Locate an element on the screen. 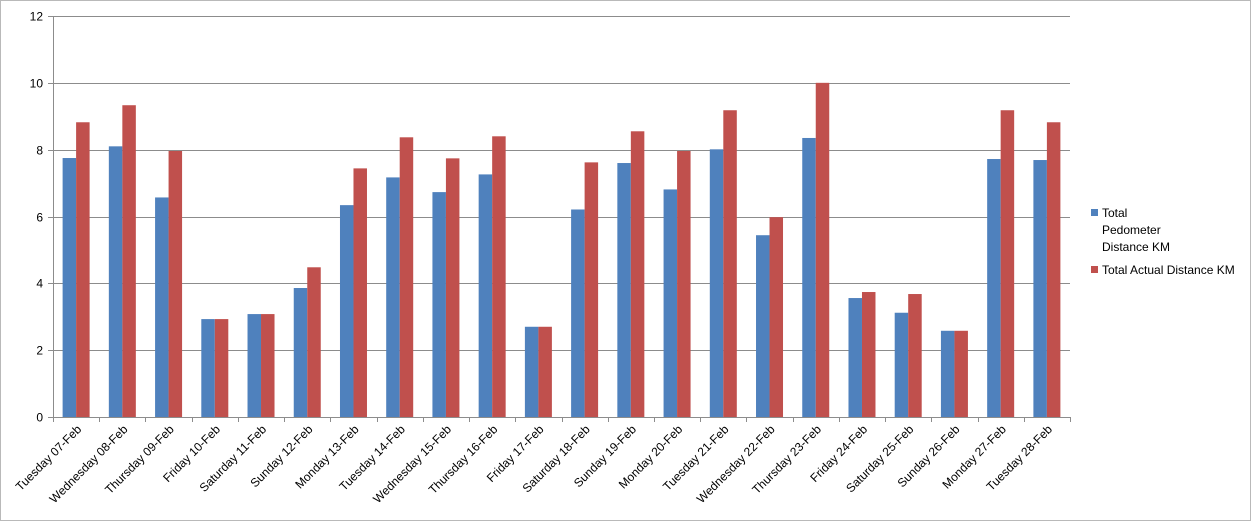 The height and width of the screenshot is (522, 1251). legend-label: Total Actual Distance KM is located at coordinates (1168, 270).